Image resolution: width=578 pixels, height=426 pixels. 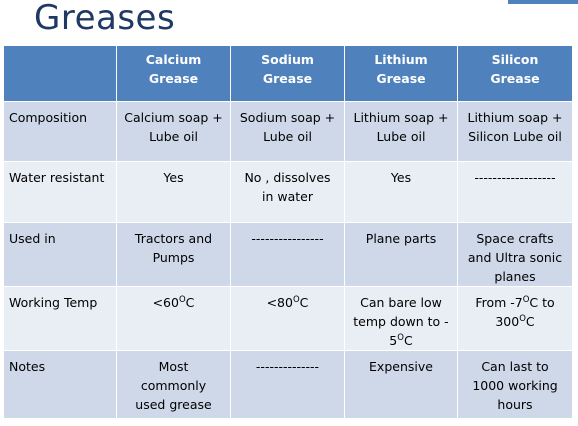 I want to click on cell-temp-sodium: <80OC, so click(x=287, y=318).